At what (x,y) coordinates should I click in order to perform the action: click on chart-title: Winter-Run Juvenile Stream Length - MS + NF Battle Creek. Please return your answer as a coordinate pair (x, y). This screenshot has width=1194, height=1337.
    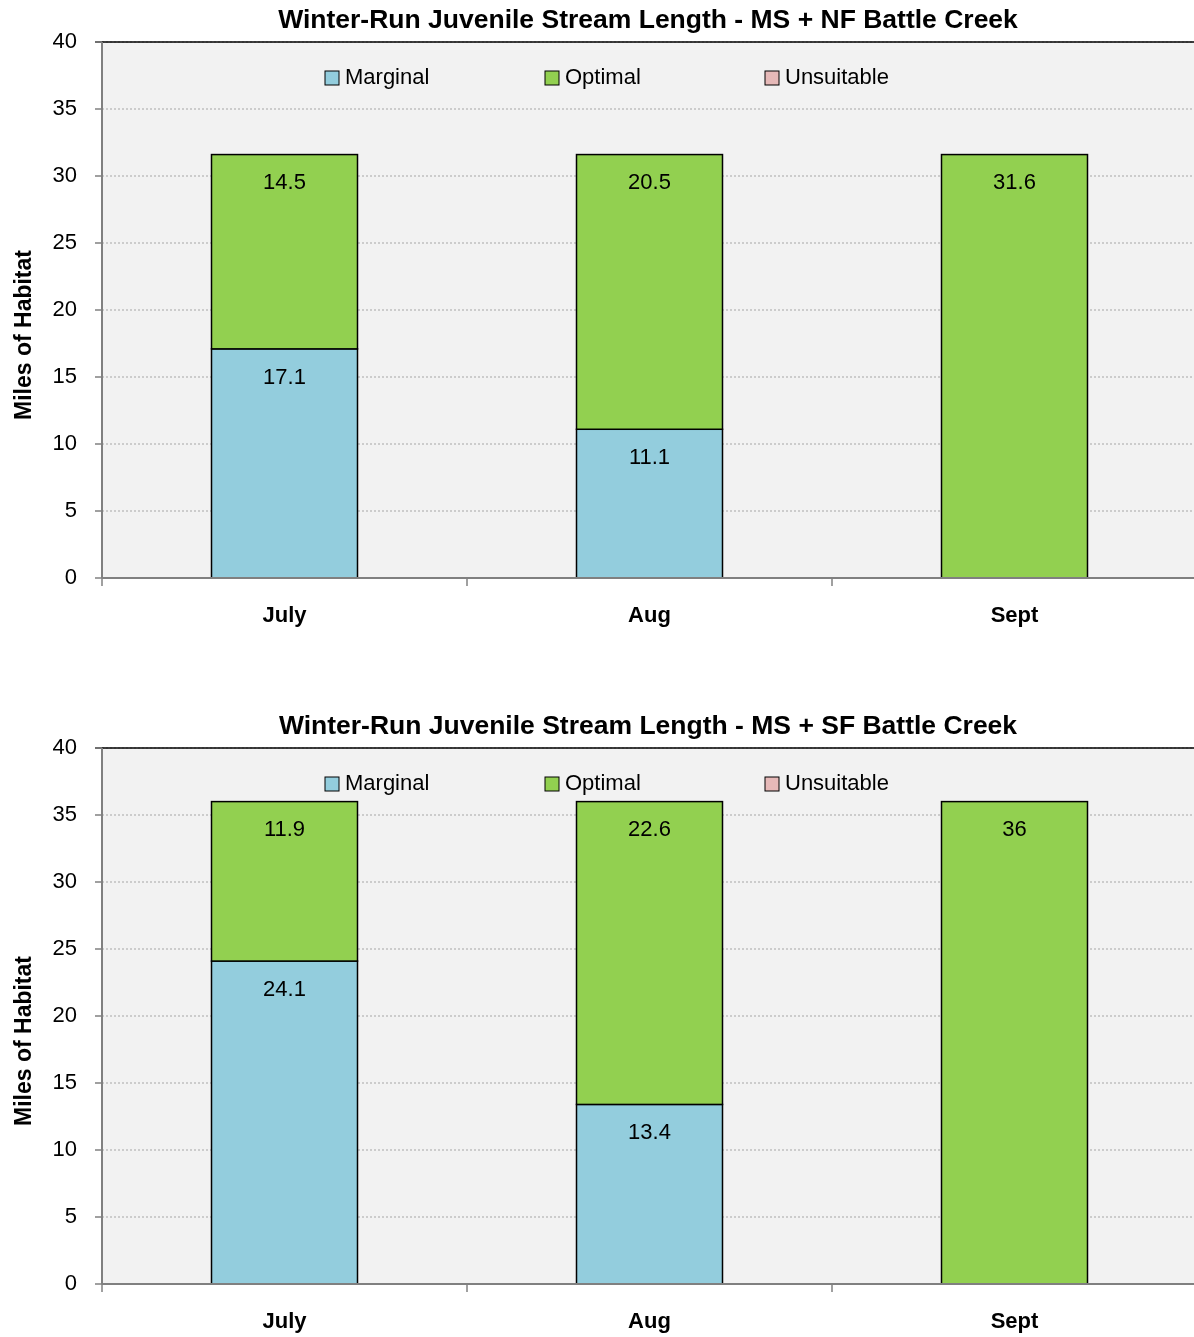
    Looking at the image, I should click on (648, 19).